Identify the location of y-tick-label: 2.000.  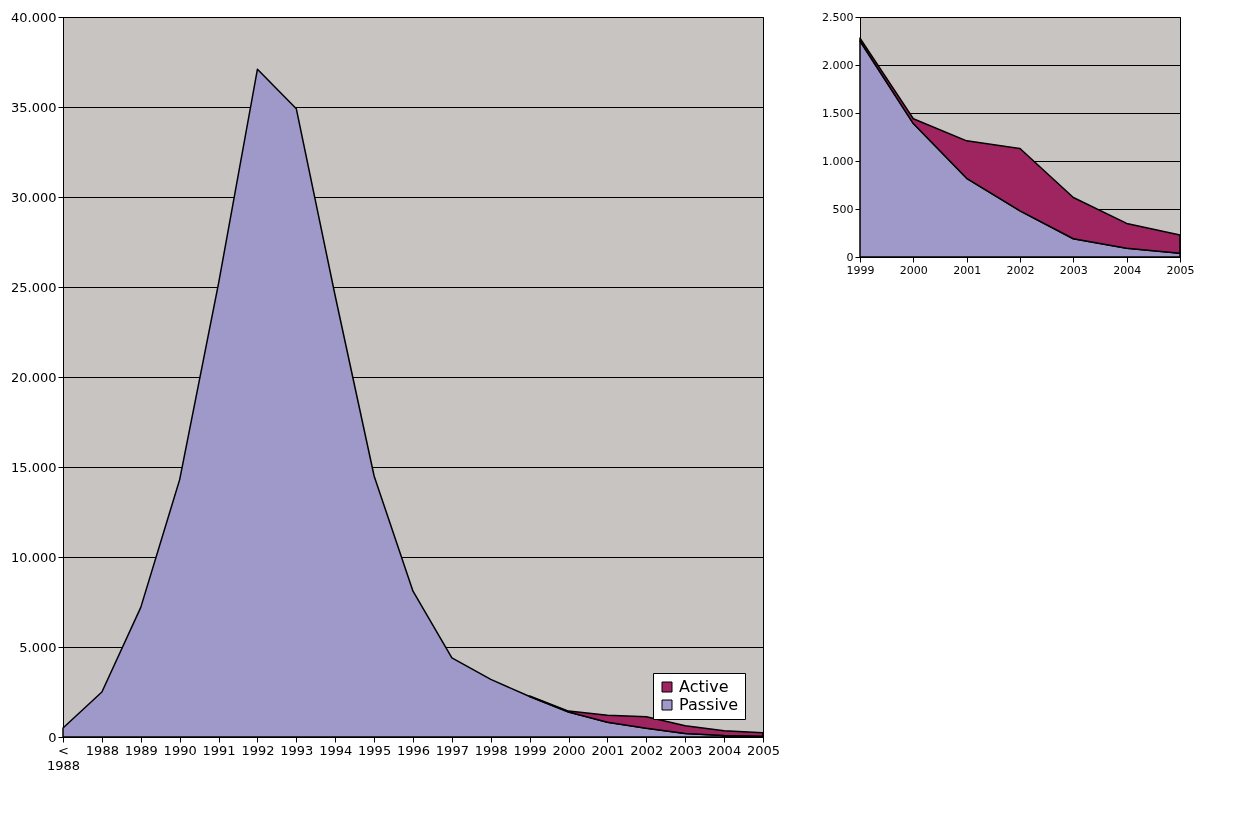
(838, 65).